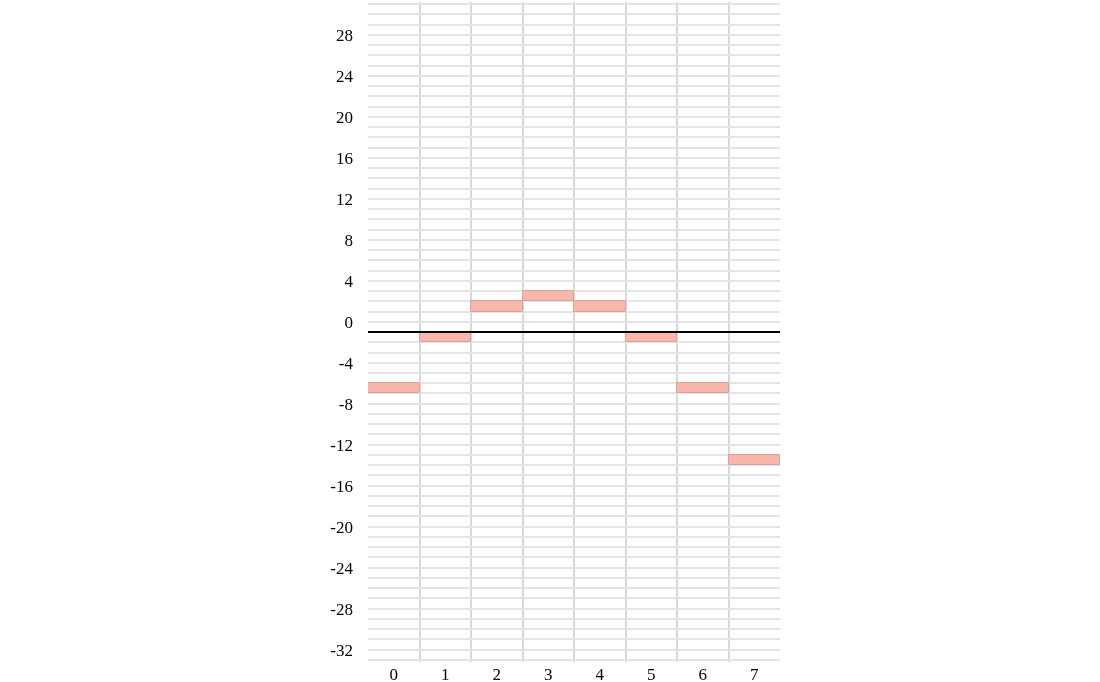 The width and height of the screenshot is (1100, 682). I want to click on y-tick-label: 16, so click(344, 158).